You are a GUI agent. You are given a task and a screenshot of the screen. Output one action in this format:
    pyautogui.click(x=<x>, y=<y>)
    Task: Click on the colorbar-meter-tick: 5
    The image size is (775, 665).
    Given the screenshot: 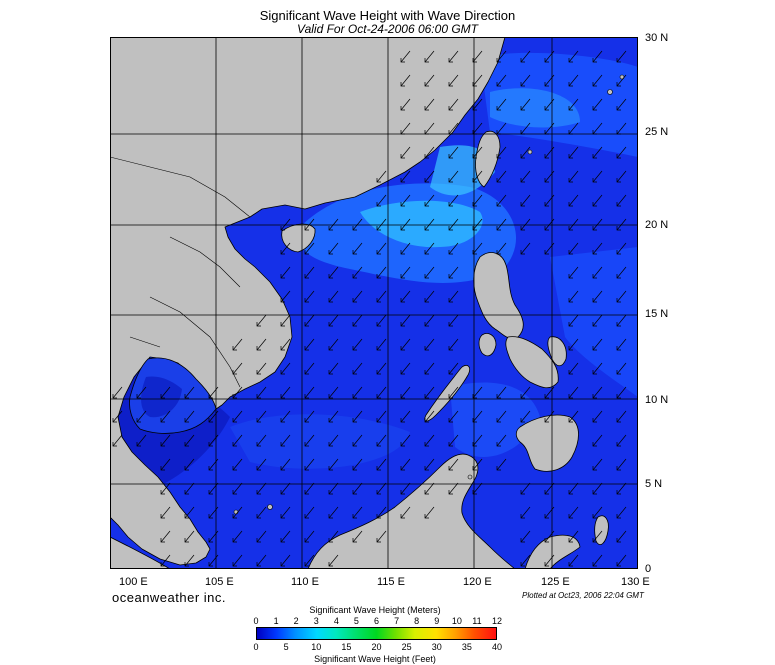 What is the action you would take?
    pyautogui.click(x=356, y=621)
    